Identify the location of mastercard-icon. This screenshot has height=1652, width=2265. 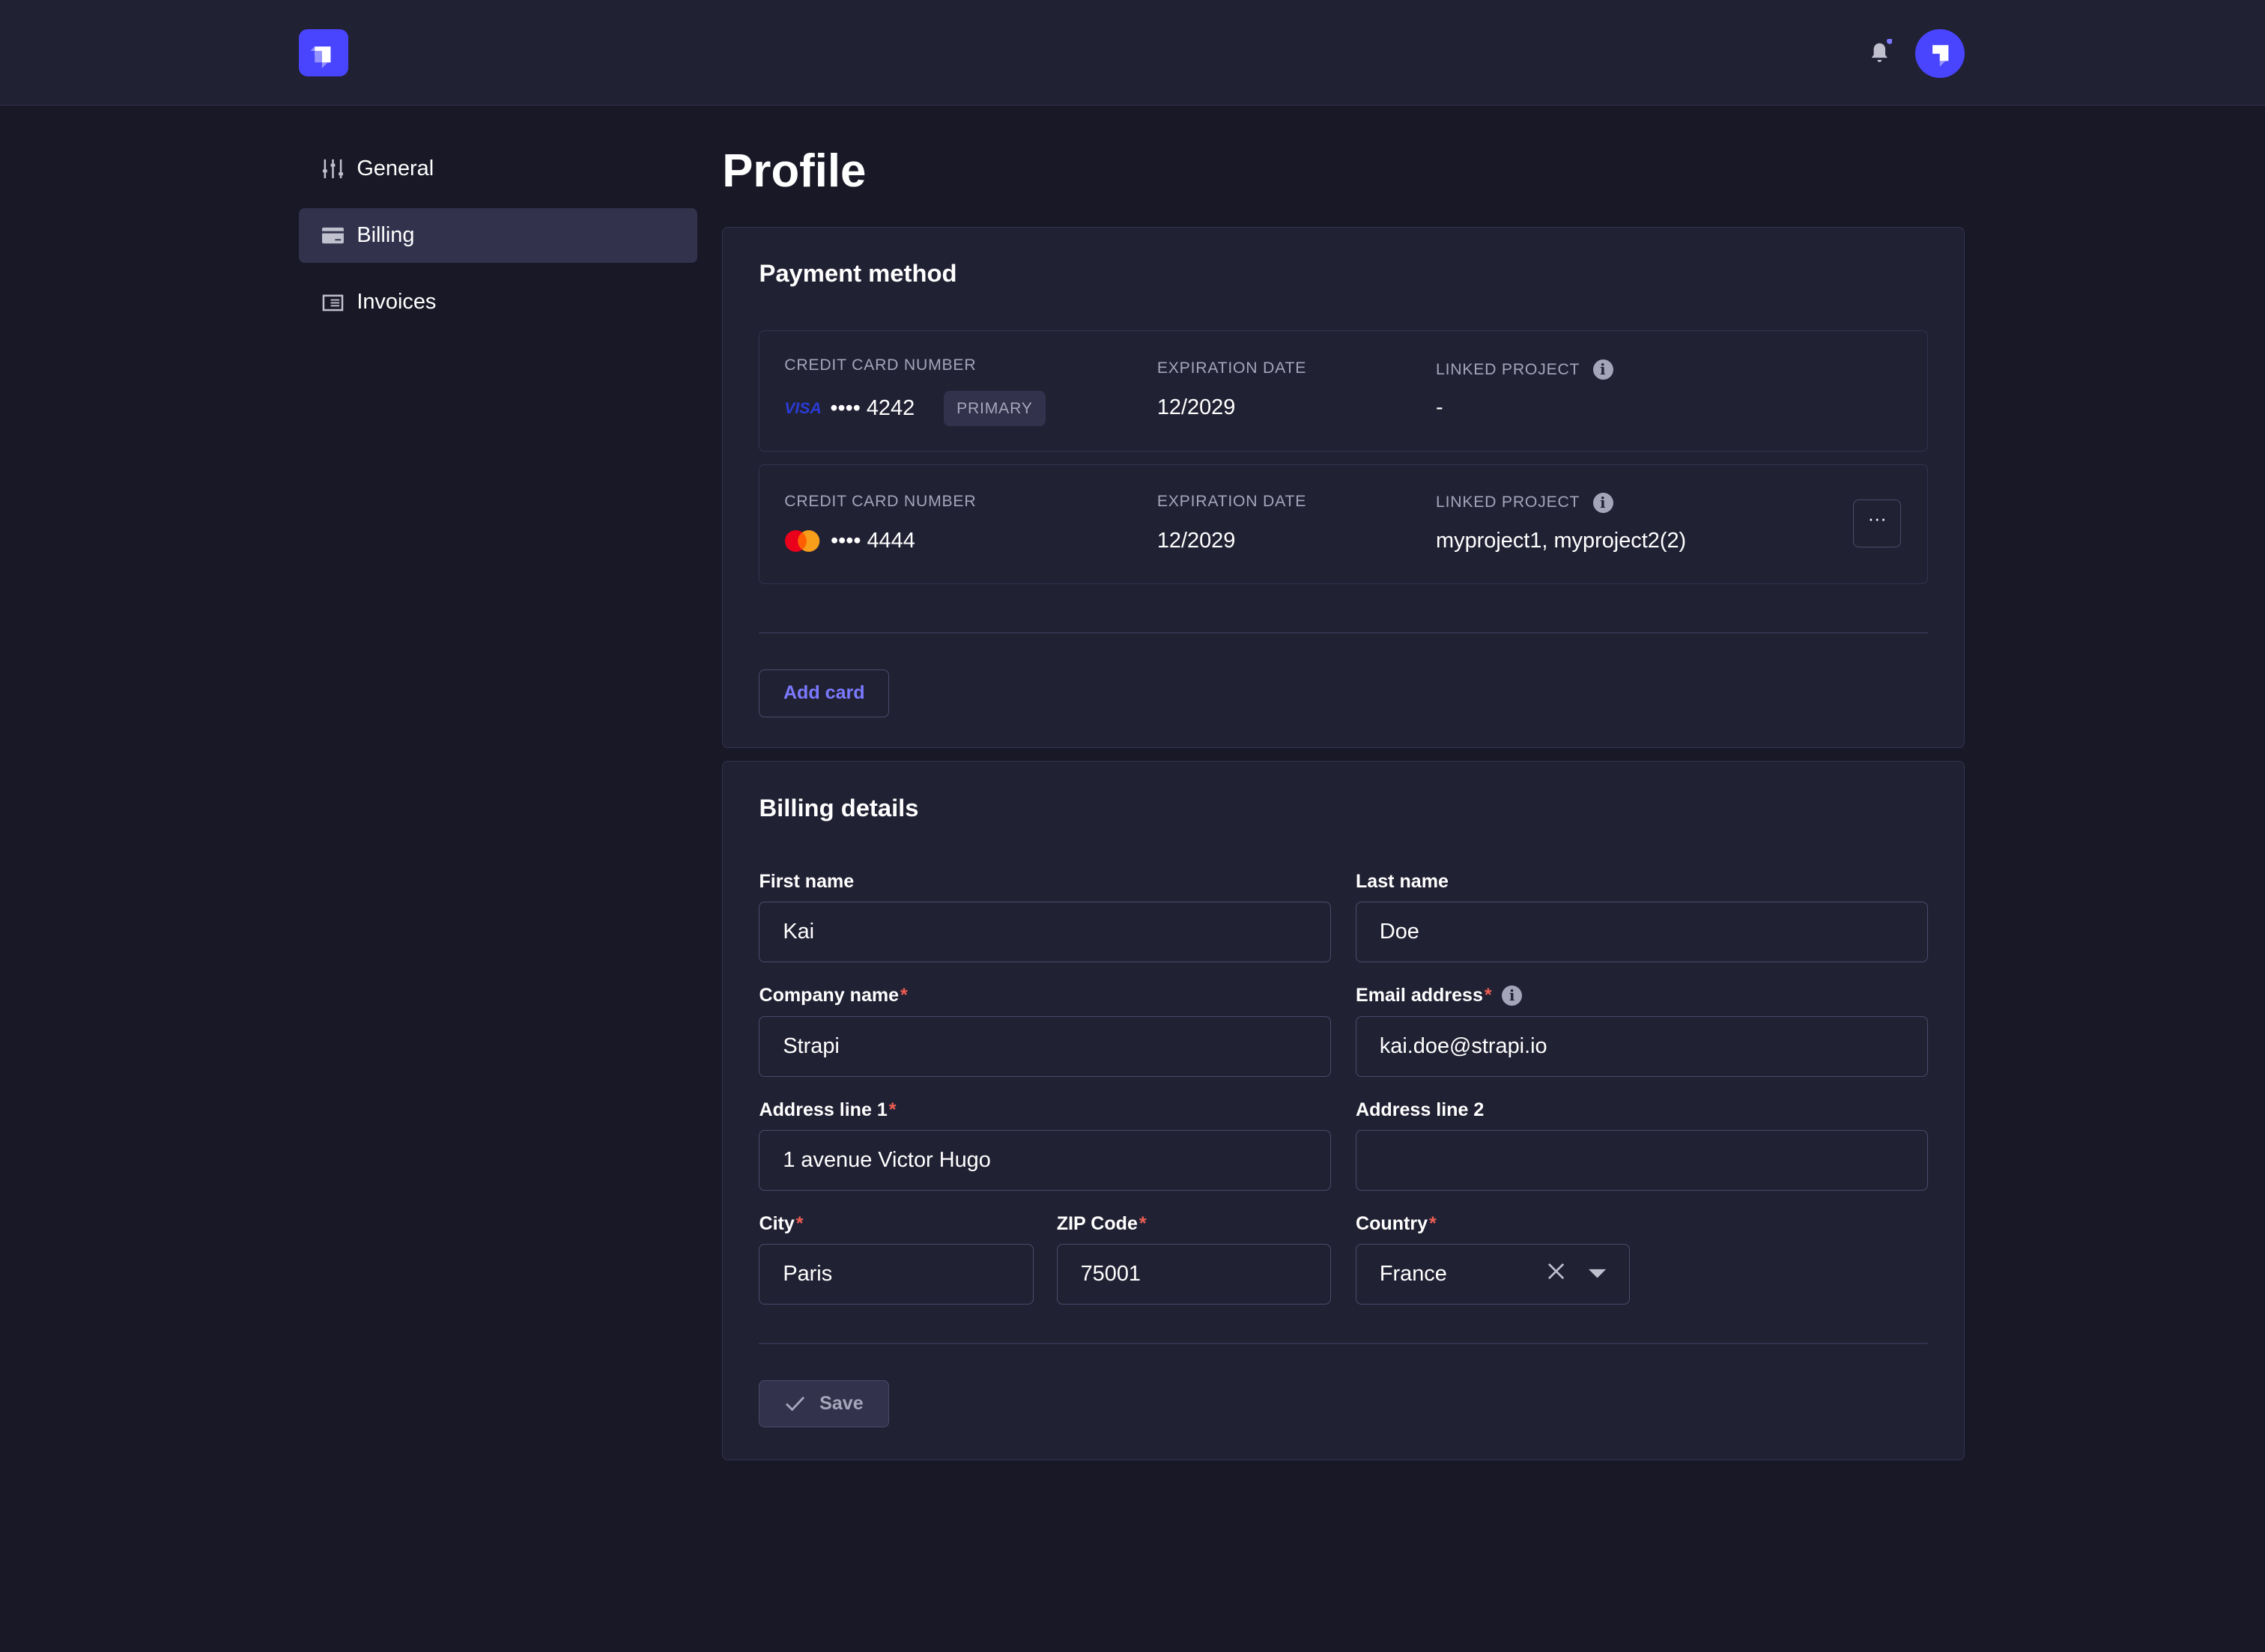
(802, 540).